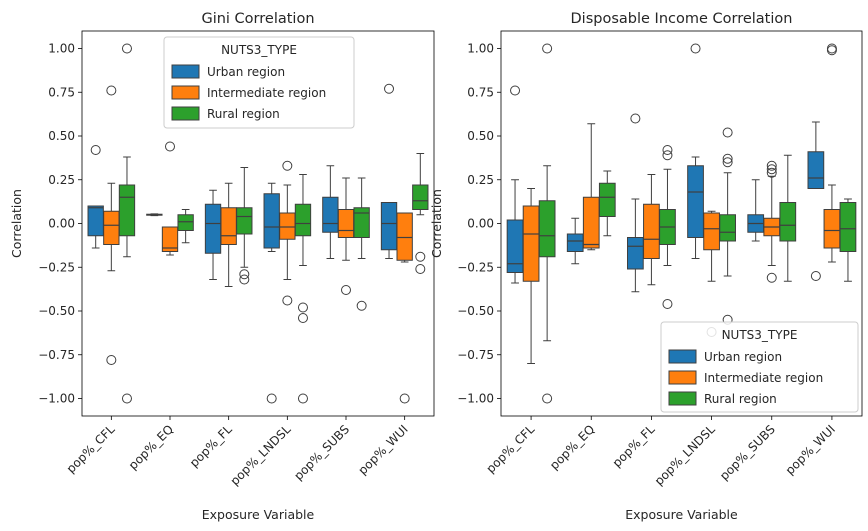 This screenshot has height=531, width=868. Describe the element at coordinates (759, 367) in the screenshot. I see `legend-frame` at that location.